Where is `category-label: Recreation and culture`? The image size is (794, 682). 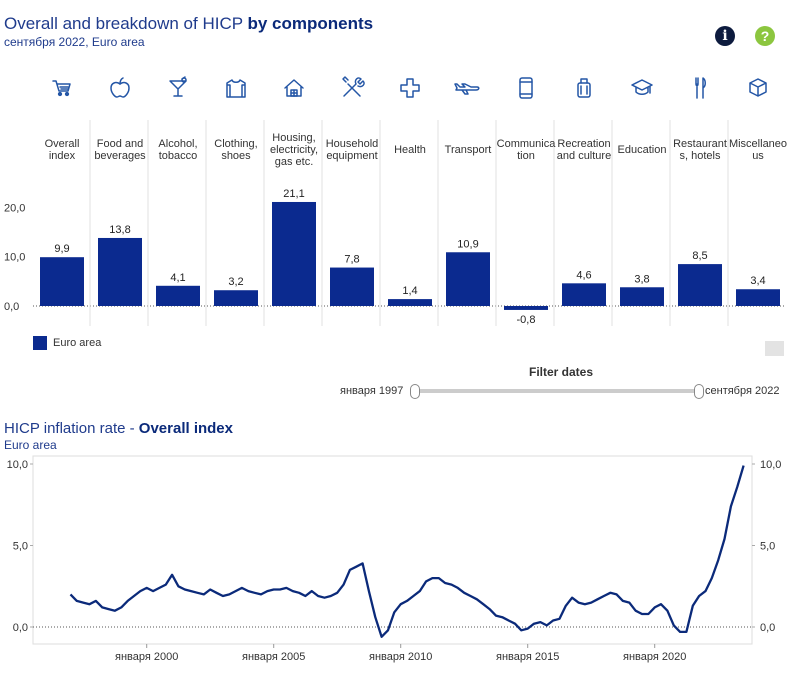 category-label: Recreation and culture is located at coordinates (584, 150).